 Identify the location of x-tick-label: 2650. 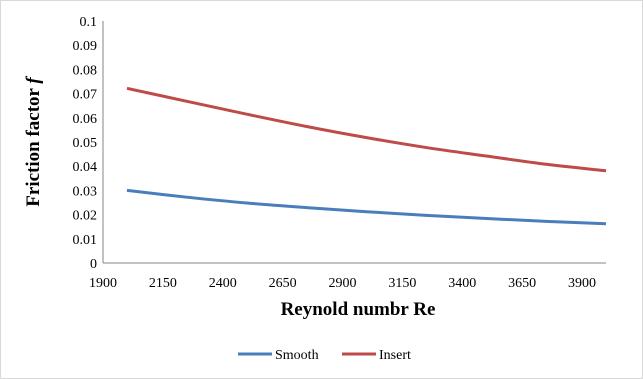
(283, 283).